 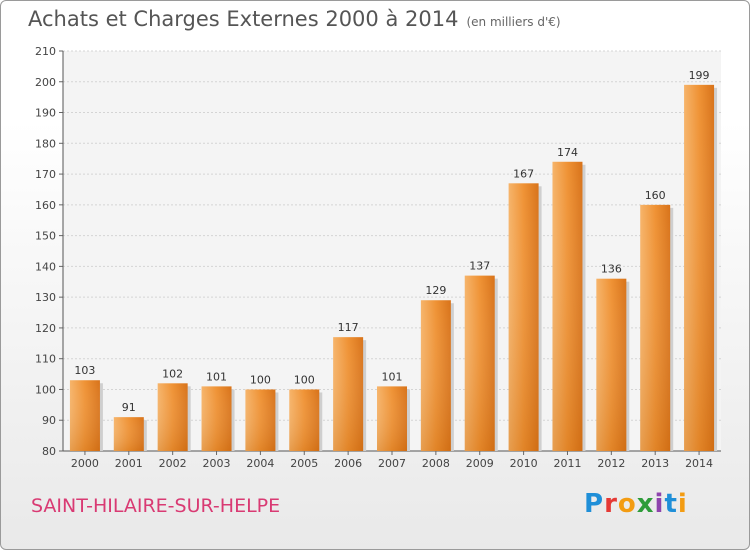 What do you see at coordinates (45, 328) in the screenshot?
I see `y-tick-label: 120` at bounding box center [45, 328].